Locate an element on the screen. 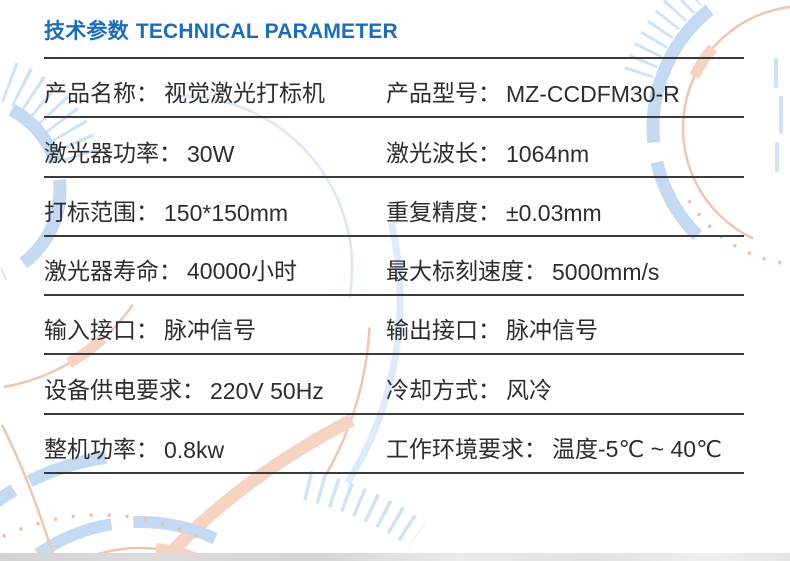  spec-label: 设备供电要求： is located at coordinates (124, 389).